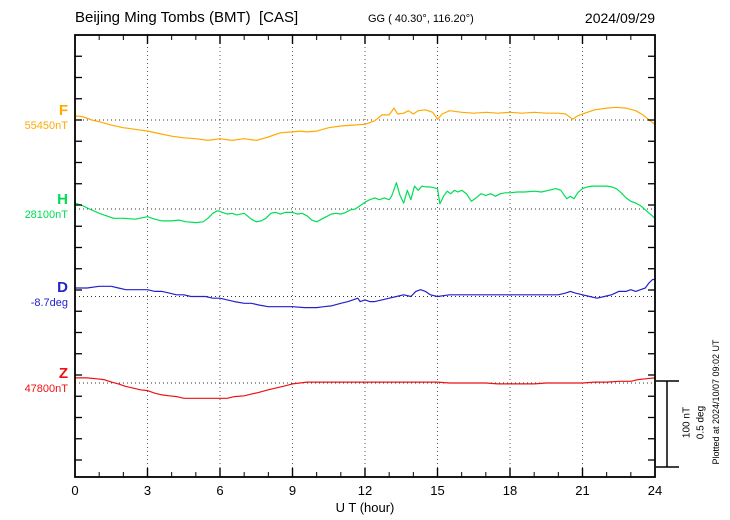  I want to click on x-tick-label: 24, so click(655, 490).